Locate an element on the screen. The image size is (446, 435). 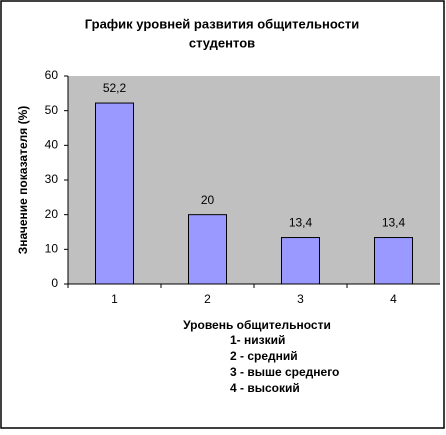
value-label: 52,2 is located at coordinates (115, 88).